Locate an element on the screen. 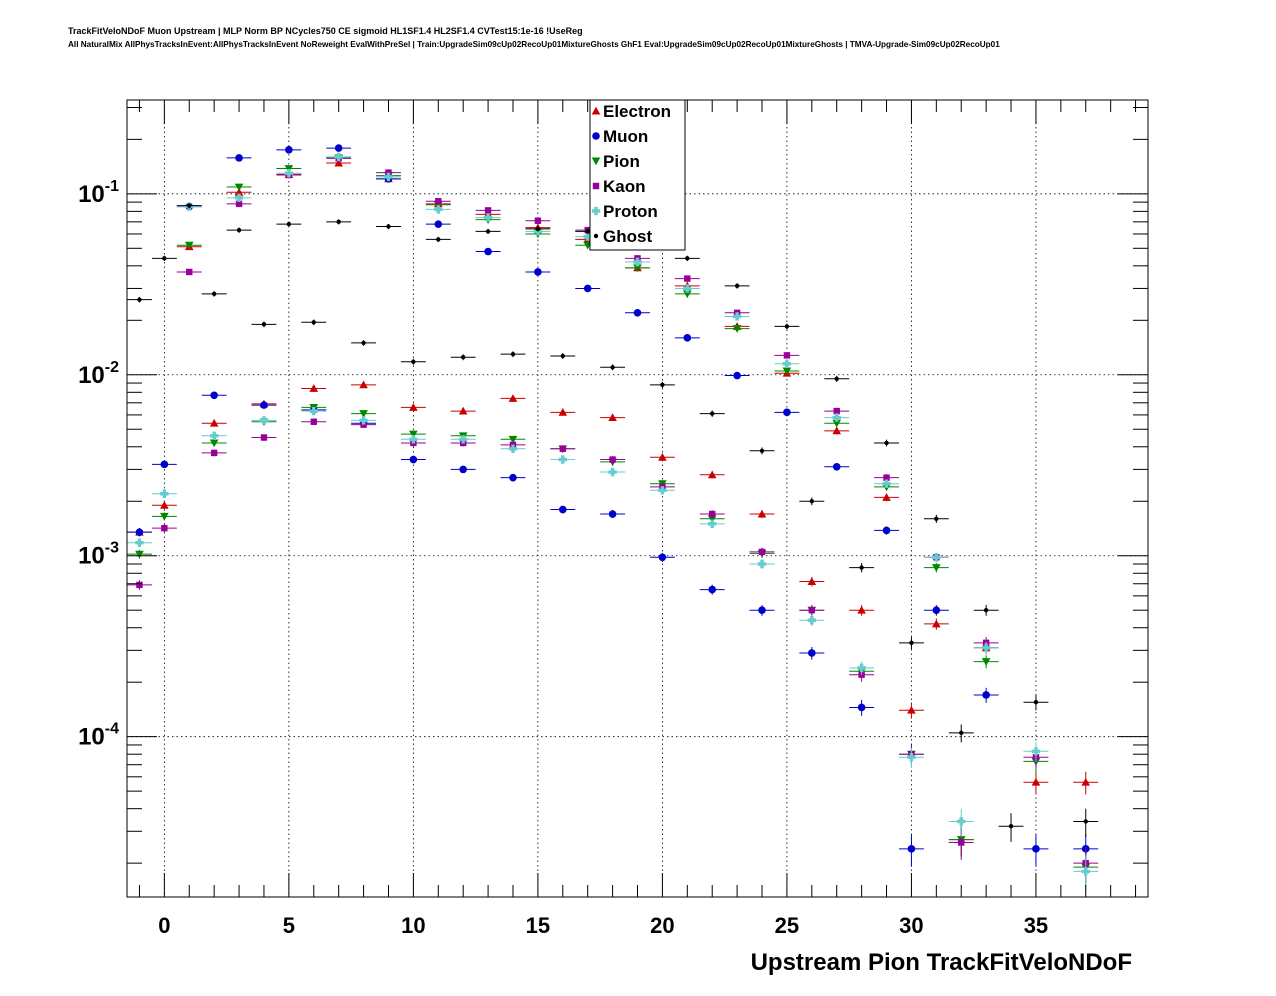 The height and width of the screenshot is (996, 1276). legend-label: Pion is located at coordinates (621, 161).